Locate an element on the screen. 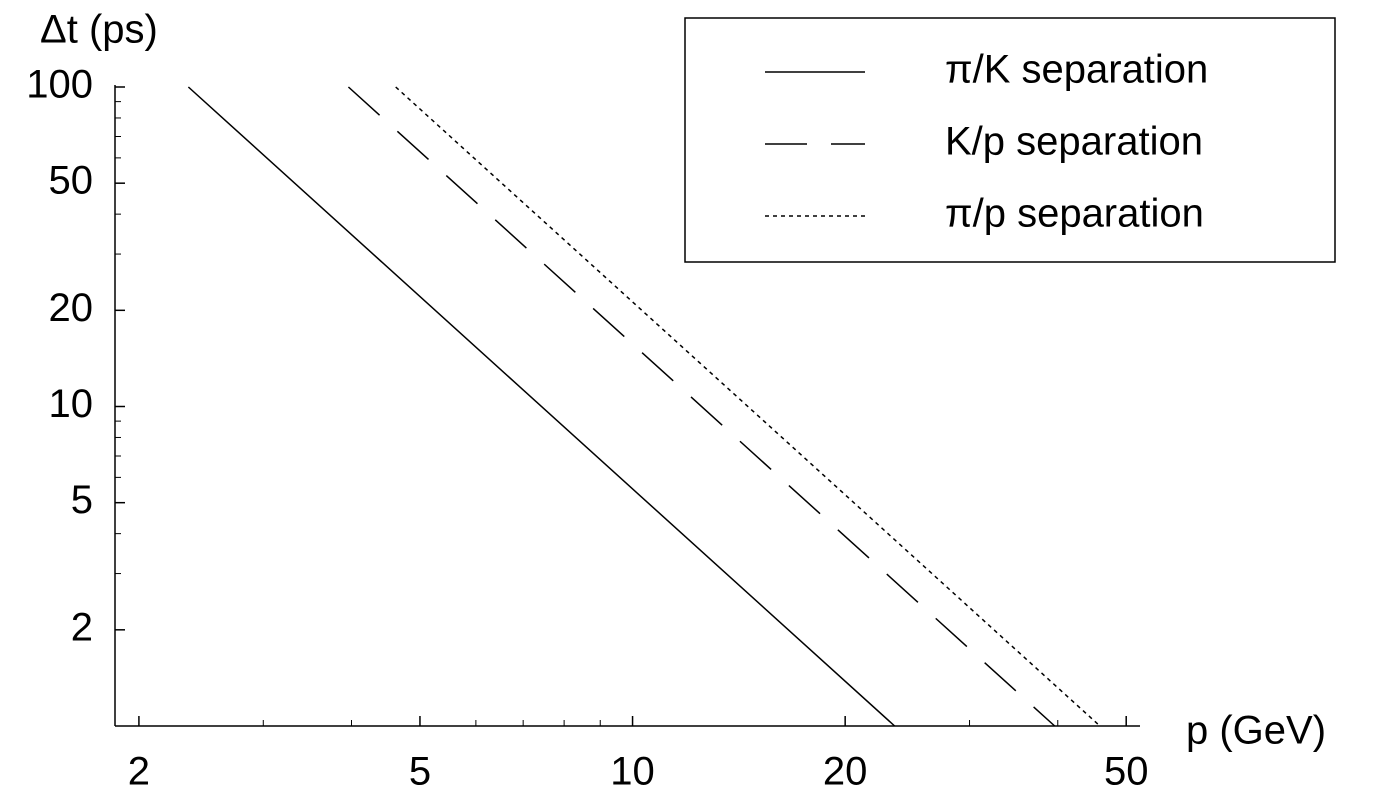 The width and height of the screenshot is (1379, 796). legend-label: π/K separation is located at coordinates (1076, 70).